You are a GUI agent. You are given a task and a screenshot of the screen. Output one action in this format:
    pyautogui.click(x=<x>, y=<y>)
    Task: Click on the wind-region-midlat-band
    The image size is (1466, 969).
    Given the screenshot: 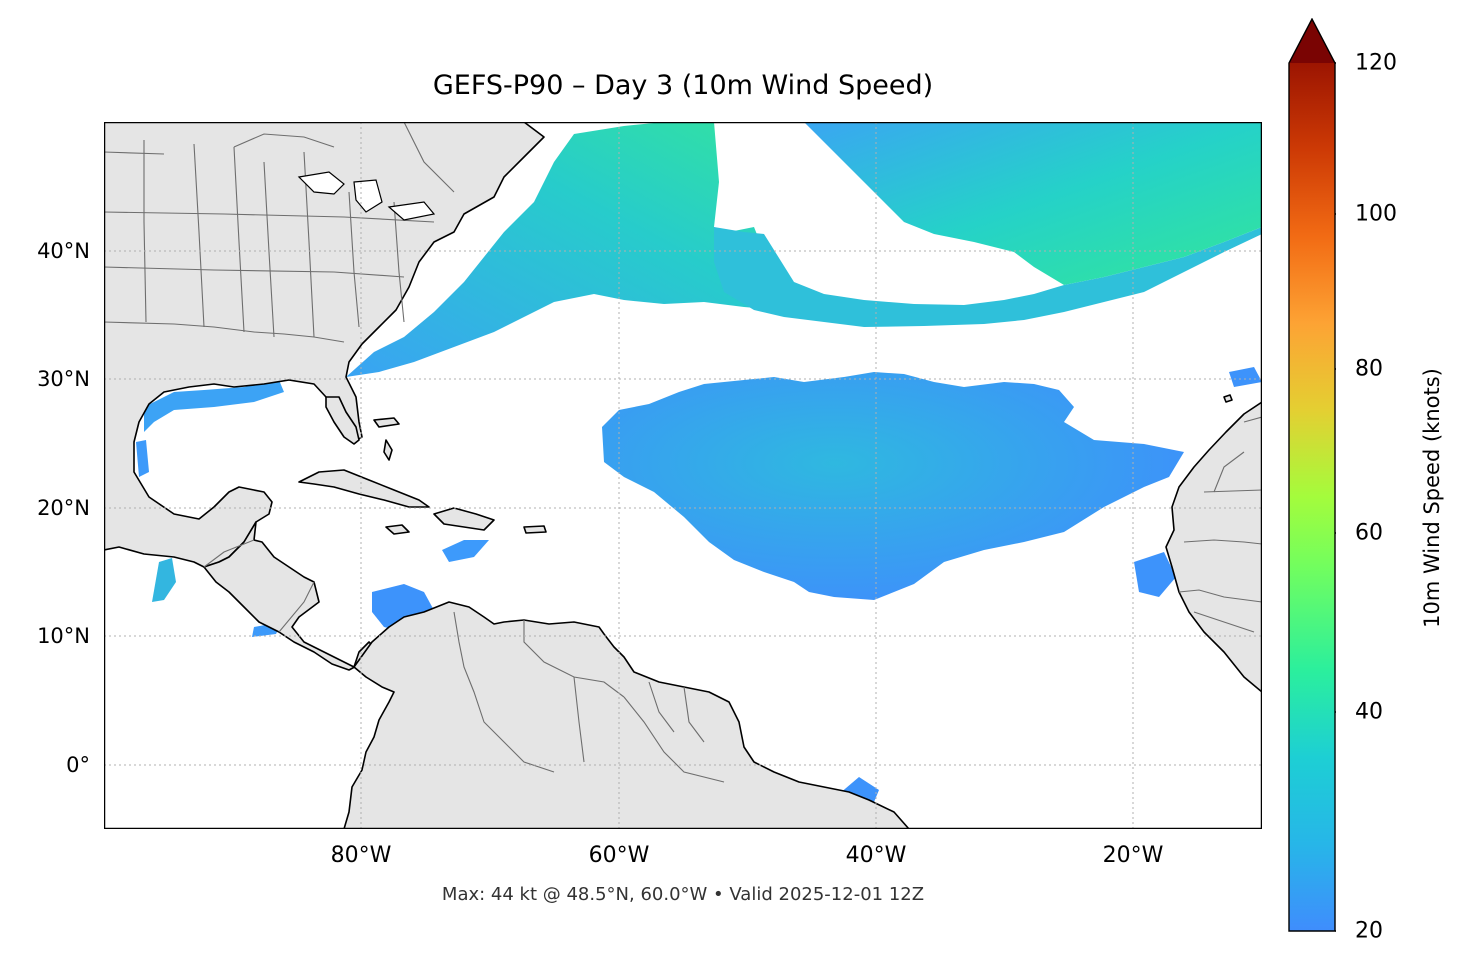 What is the action you would take?
    pyautogui.click(x=988, y=277)
    